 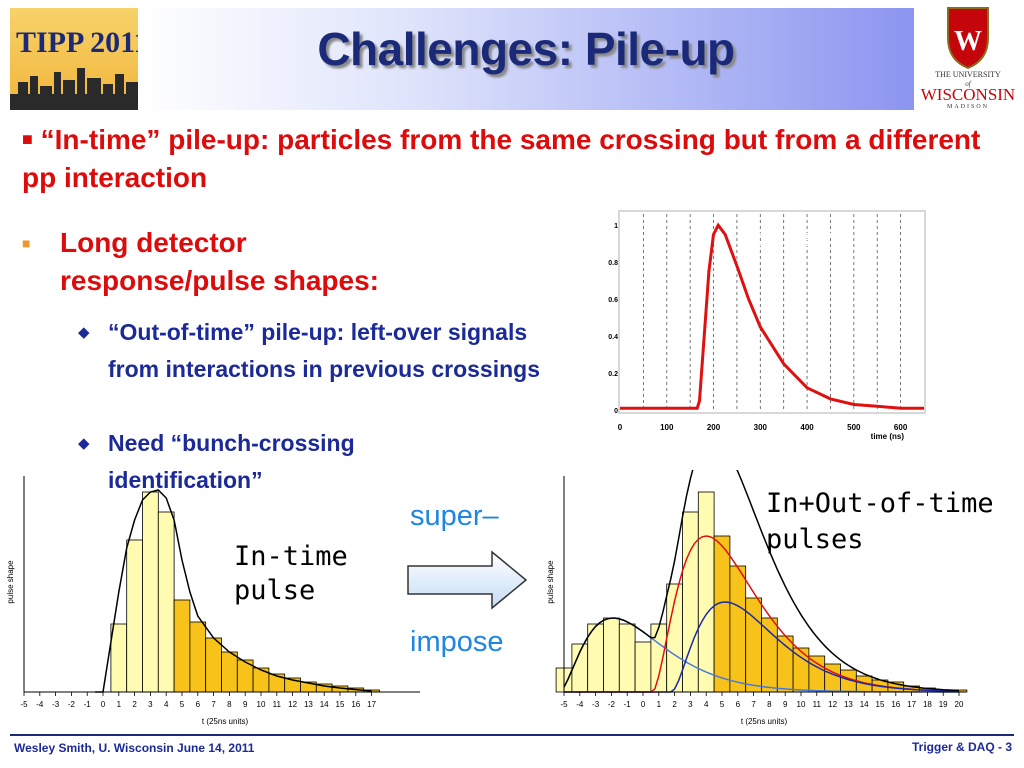 What do you see at coordinates (772, 316) in the screenshot?
I see `ecal-pulse-line` at bounding box center [772, 316].